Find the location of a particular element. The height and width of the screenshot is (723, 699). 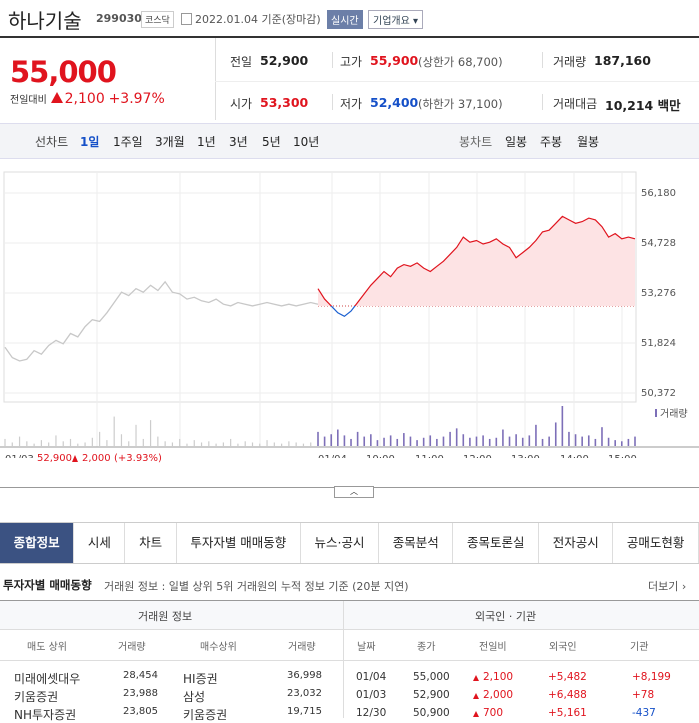

cell: 12/30 is located at coordinates (371, 713).